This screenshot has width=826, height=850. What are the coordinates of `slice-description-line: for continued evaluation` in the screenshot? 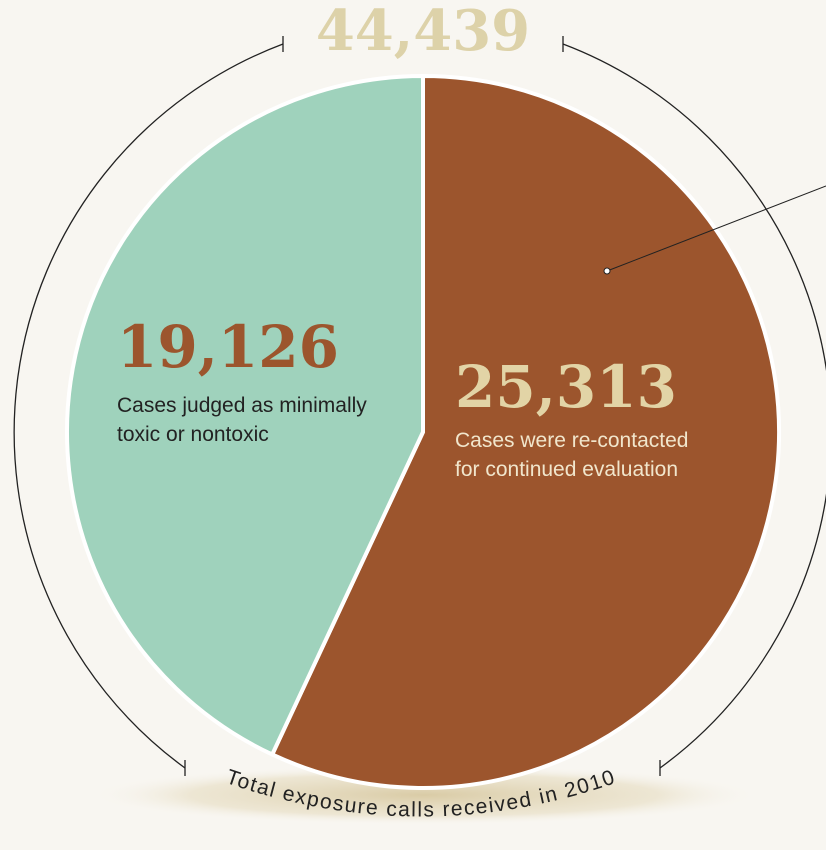 It's located at (566, 469).